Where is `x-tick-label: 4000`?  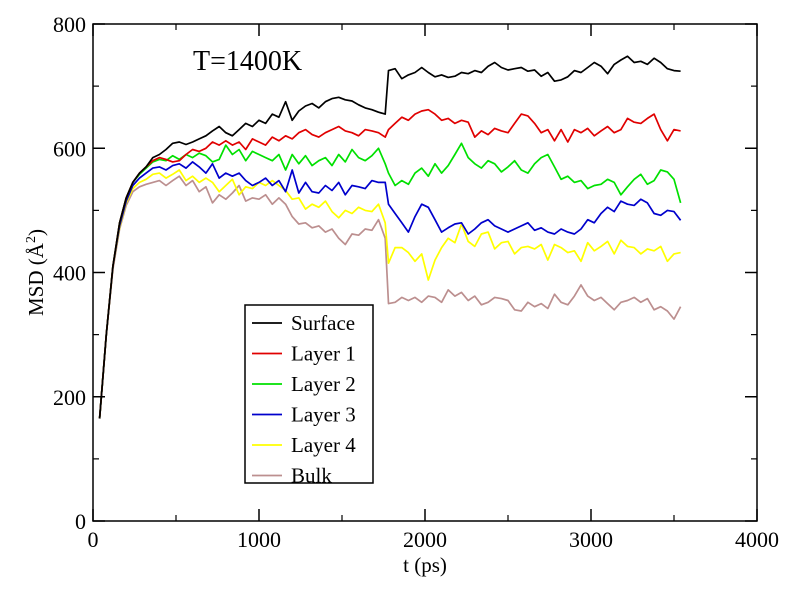 x-tick-label: 4000 is located at coordinates (757, 539).